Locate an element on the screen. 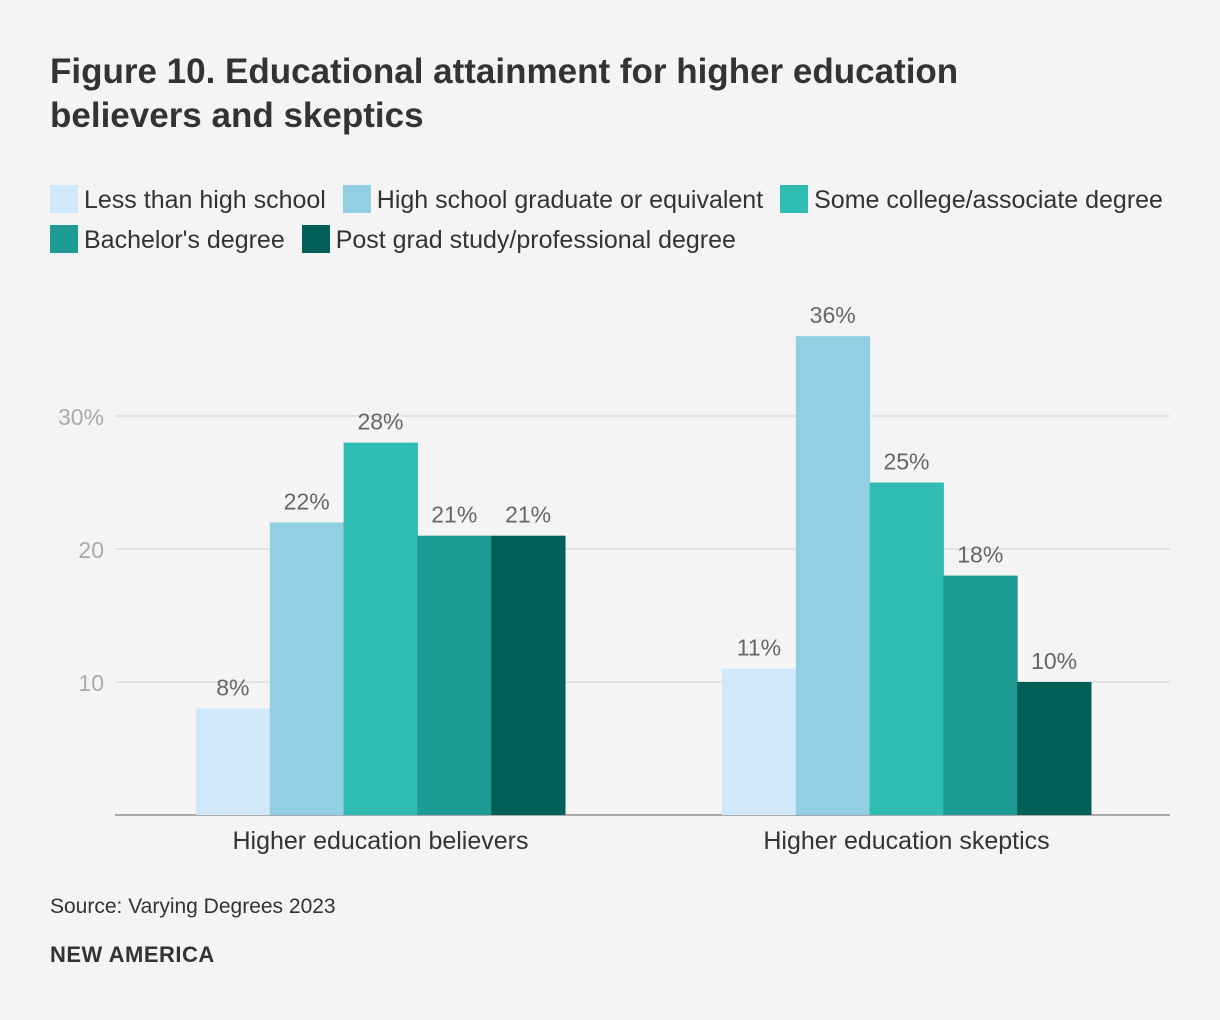 The image size is (1220, 1020). data-label: 28% is located at coordinates (380, 422).